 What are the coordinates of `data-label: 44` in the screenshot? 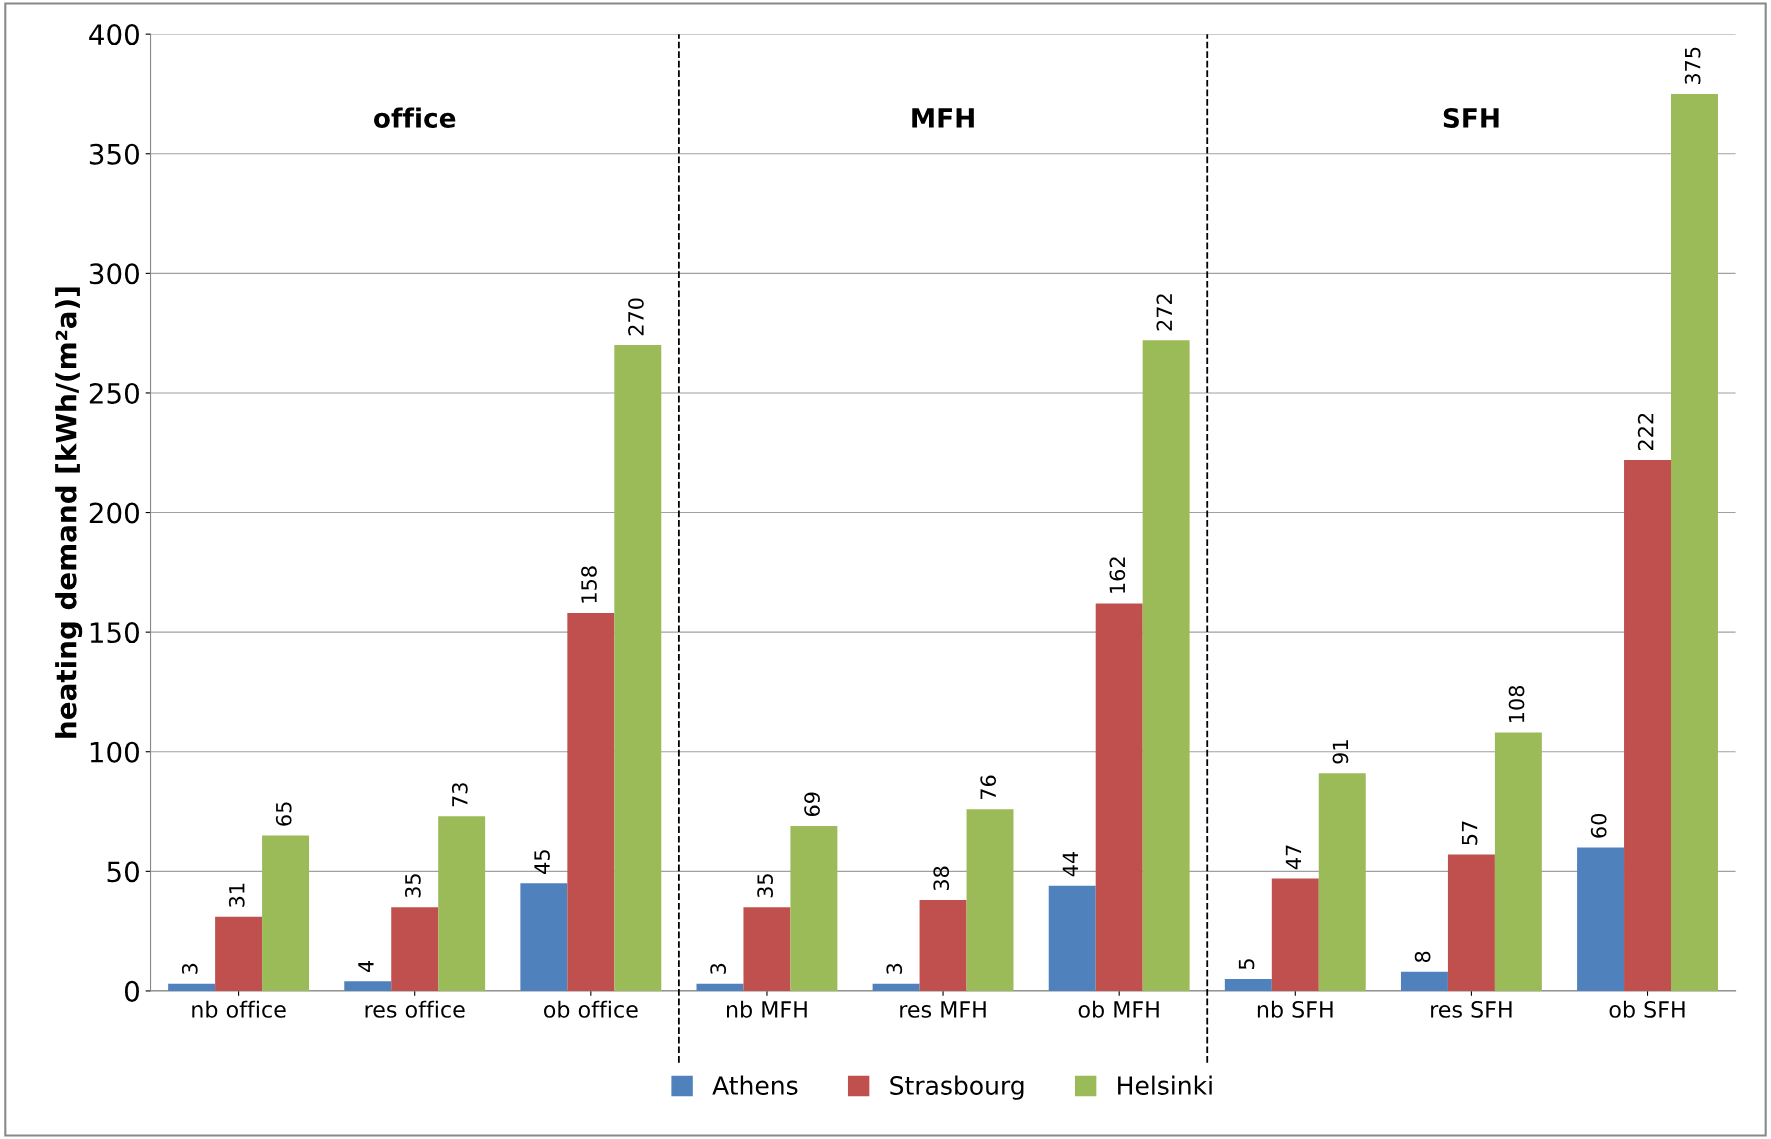 It's located at (1070, 864).